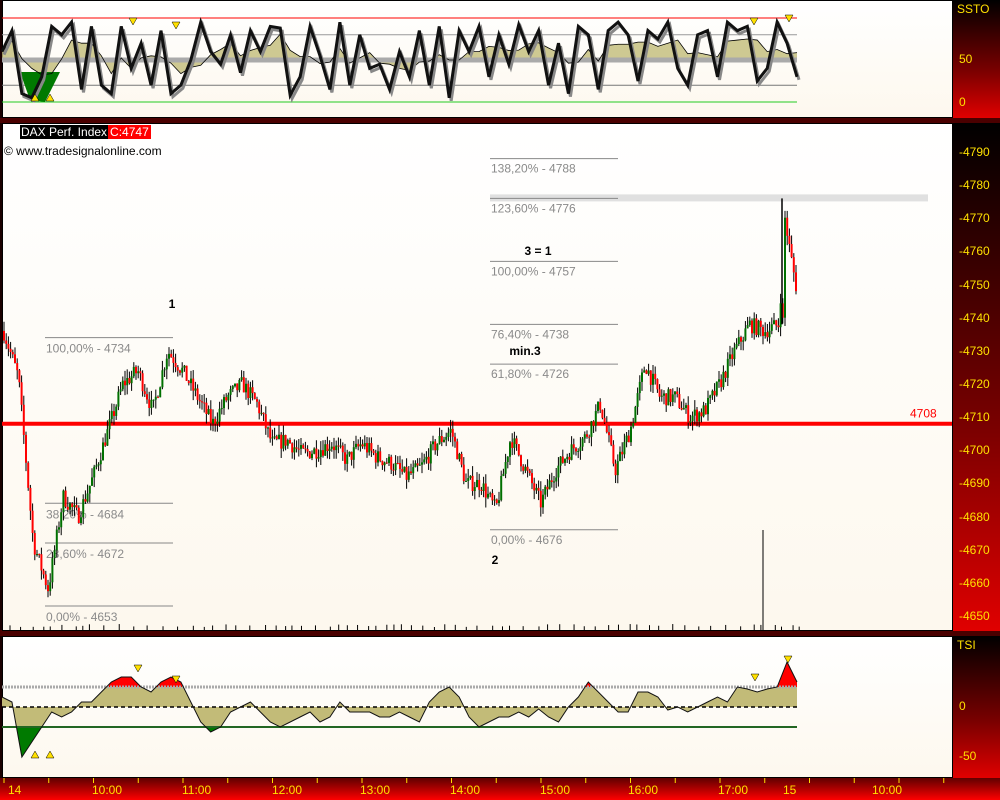 Image resolution: width=1000 pixels, height=800 pixels. What do you see at coordinates (974, 317) in the screenshot?
I see `price-tick: -4740` at bounding box center [974, 317].